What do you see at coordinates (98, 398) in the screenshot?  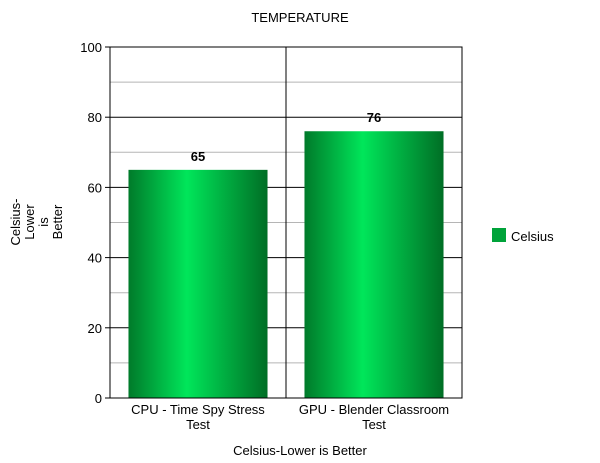 I see `y-tick-label: 0` at bounding box center [98, 398].